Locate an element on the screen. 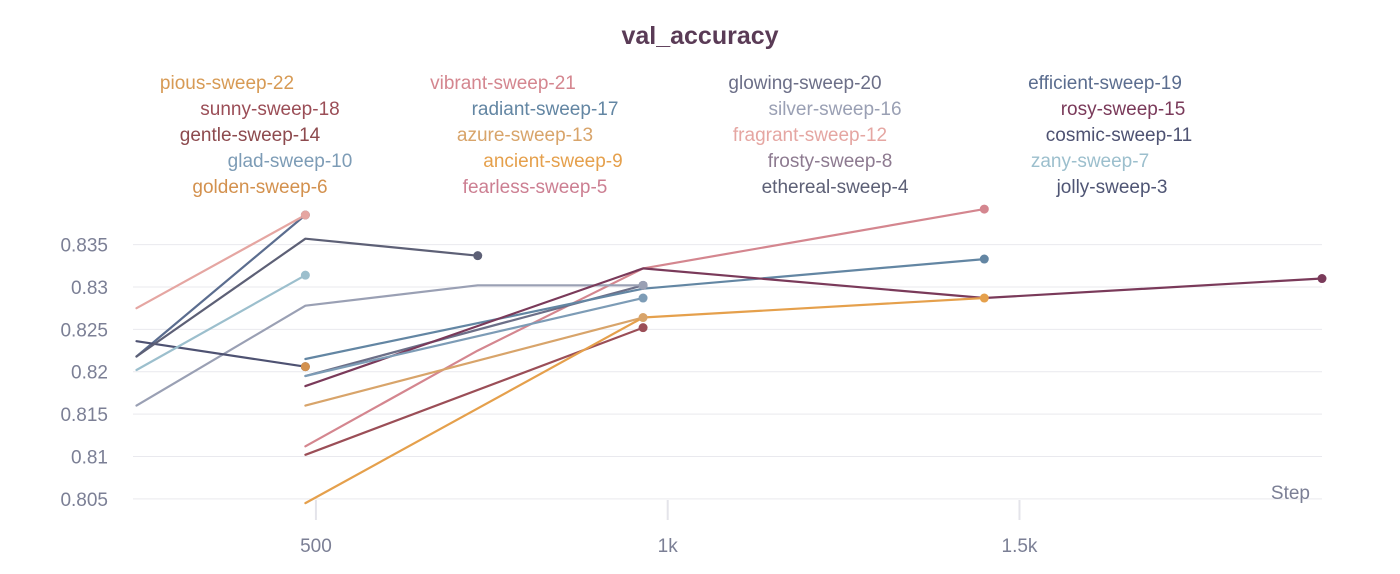 Image resolution: width=1400 pixels, height=574 pixels. legend-entry: ethereal-sweep-4 is located at coordinates (835, 187).